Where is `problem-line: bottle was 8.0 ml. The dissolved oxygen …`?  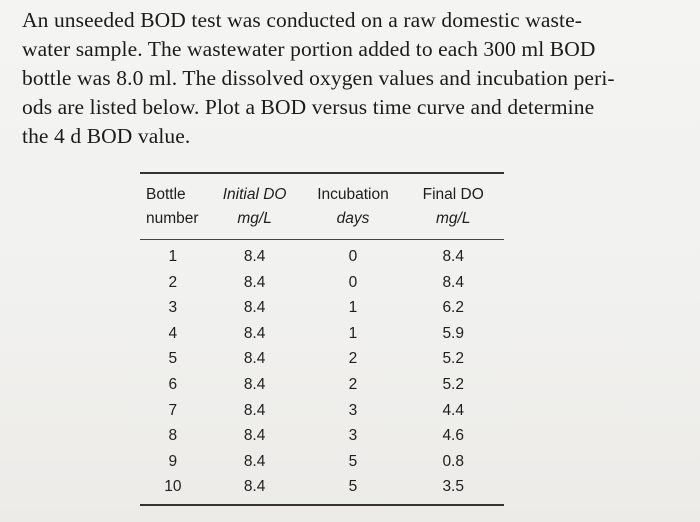 problem-line: bottle was 8.0 ml. The dissolved oxygen … is located at coordinates (318, 78).